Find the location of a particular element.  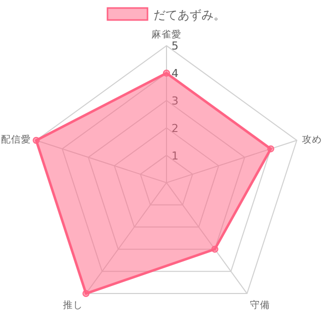

y-tick-label: 4 is located at coordinates (175, 73).